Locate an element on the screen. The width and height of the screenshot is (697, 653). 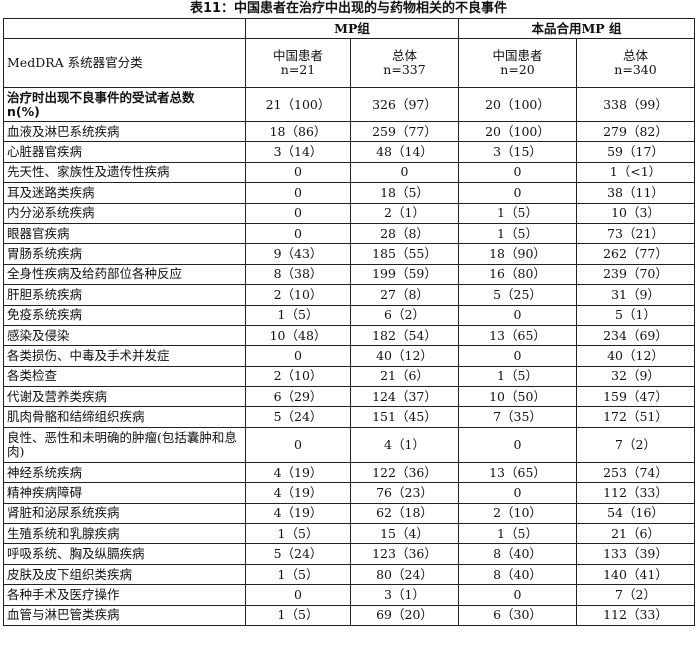
table-row: 先天性、家族性及遗传性疾病 0 0 0 1（<1） is located at coordinates (349, 172).